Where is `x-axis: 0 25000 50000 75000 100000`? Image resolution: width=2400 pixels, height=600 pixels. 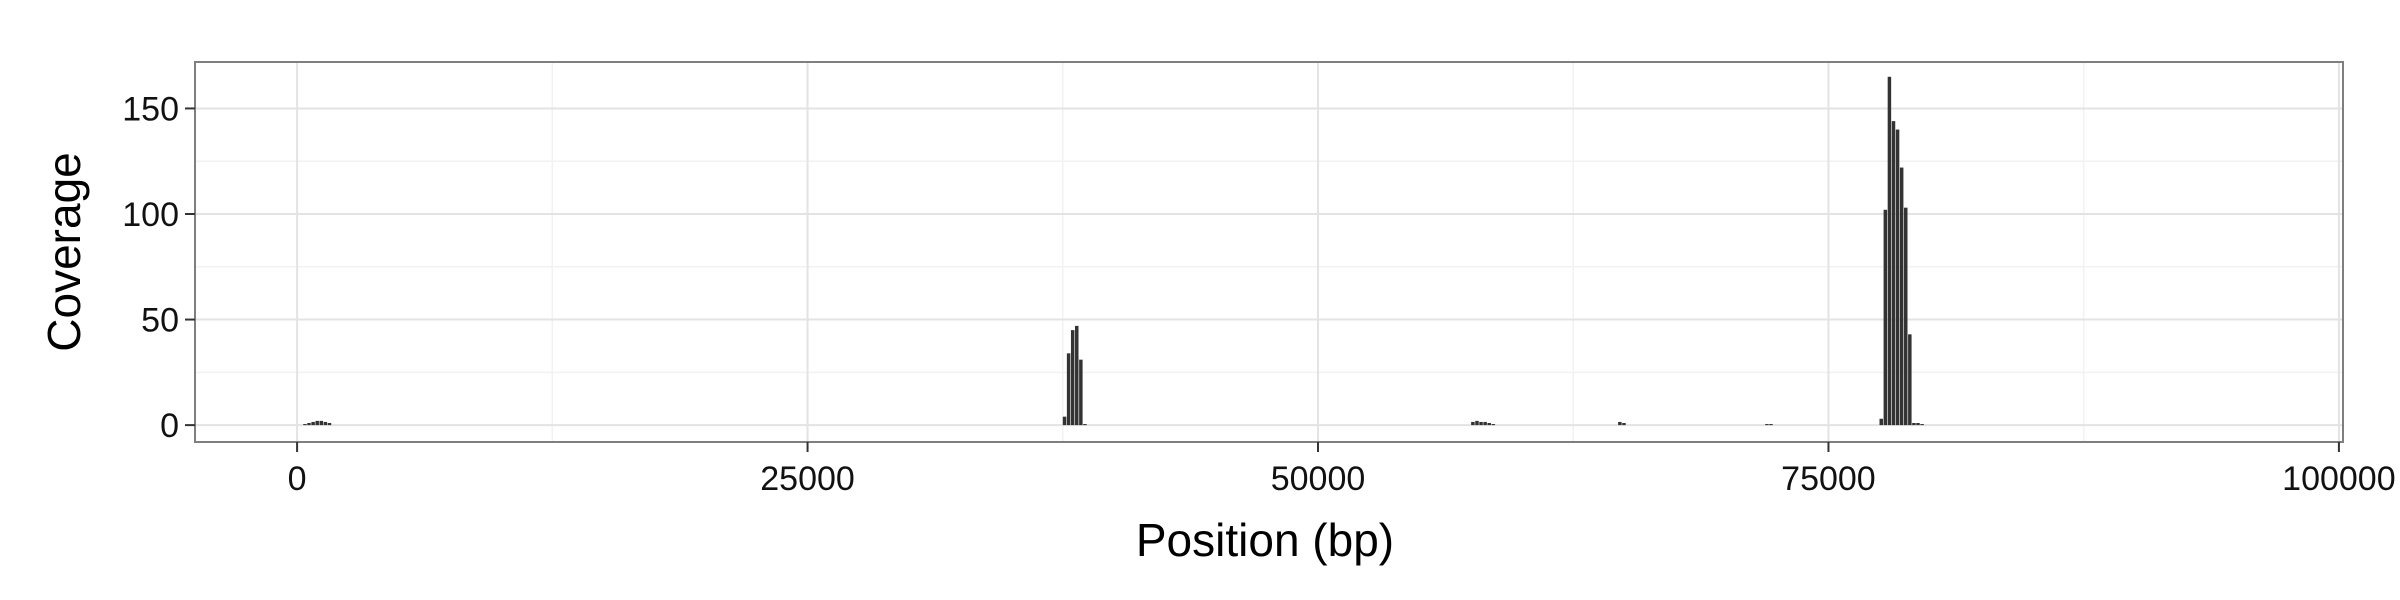 x-axis: 0 25000 50000 75000 100000 is located at coordinates (1342, 470).